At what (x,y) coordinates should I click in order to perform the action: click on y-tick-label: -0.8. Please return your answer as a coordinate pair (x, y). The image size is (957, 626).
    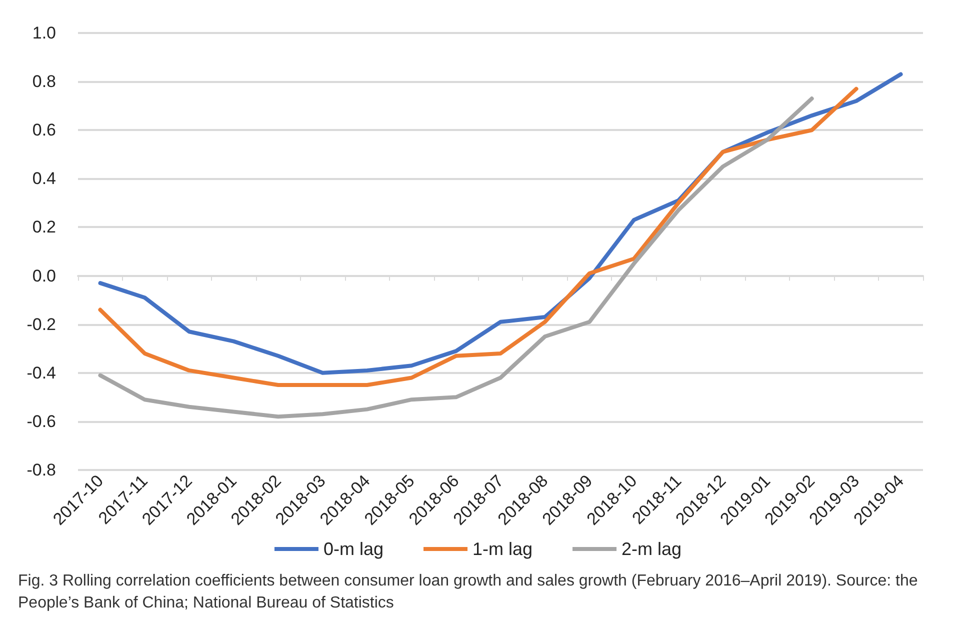
    Looking at the image, I should click on (41, 470).